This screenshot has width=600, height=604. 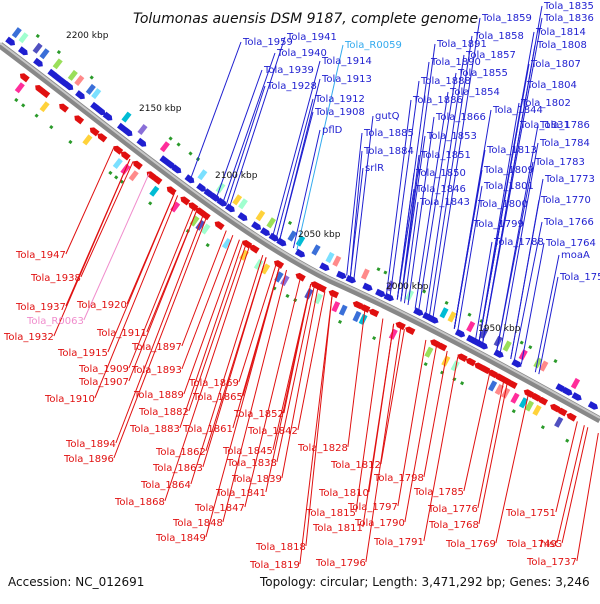 What do you see at coordinates (499, 329) in the screenshot?
I see `kbp-tick-label: 1950 kbp` at bounding box center [499, 329].